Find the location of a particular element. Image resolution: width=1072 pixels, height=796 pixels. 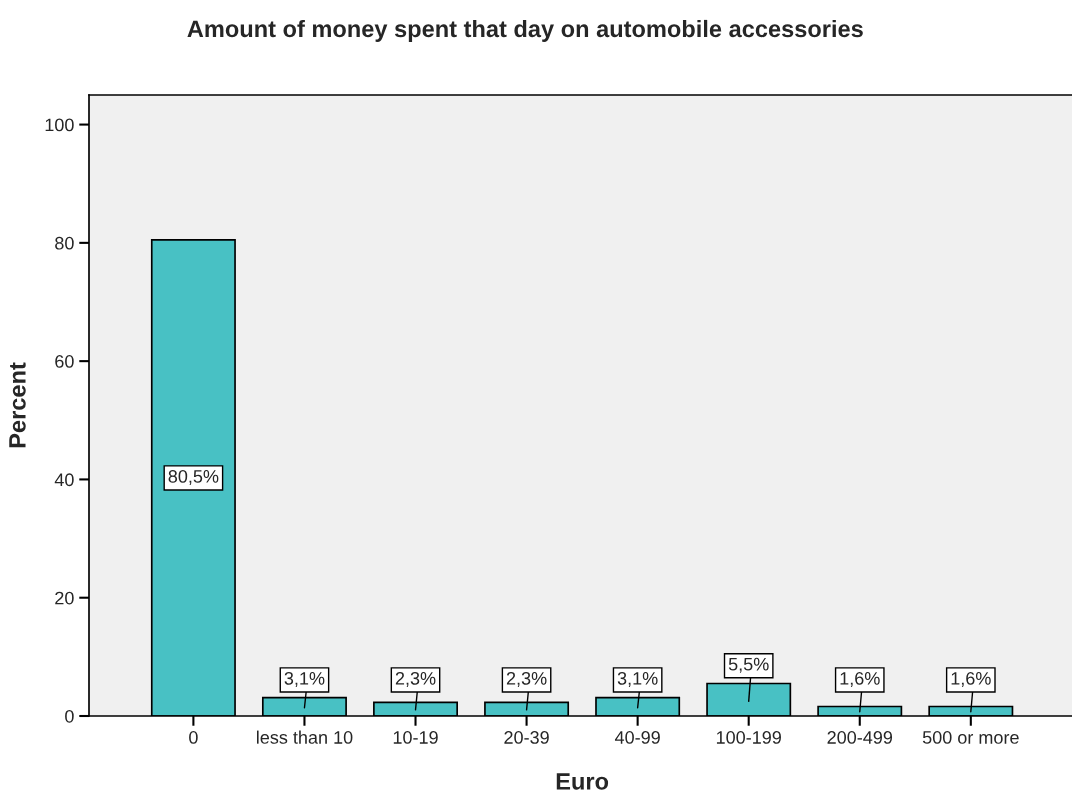

x-tick-label: 200-499 is located at coordinates (860, 737).